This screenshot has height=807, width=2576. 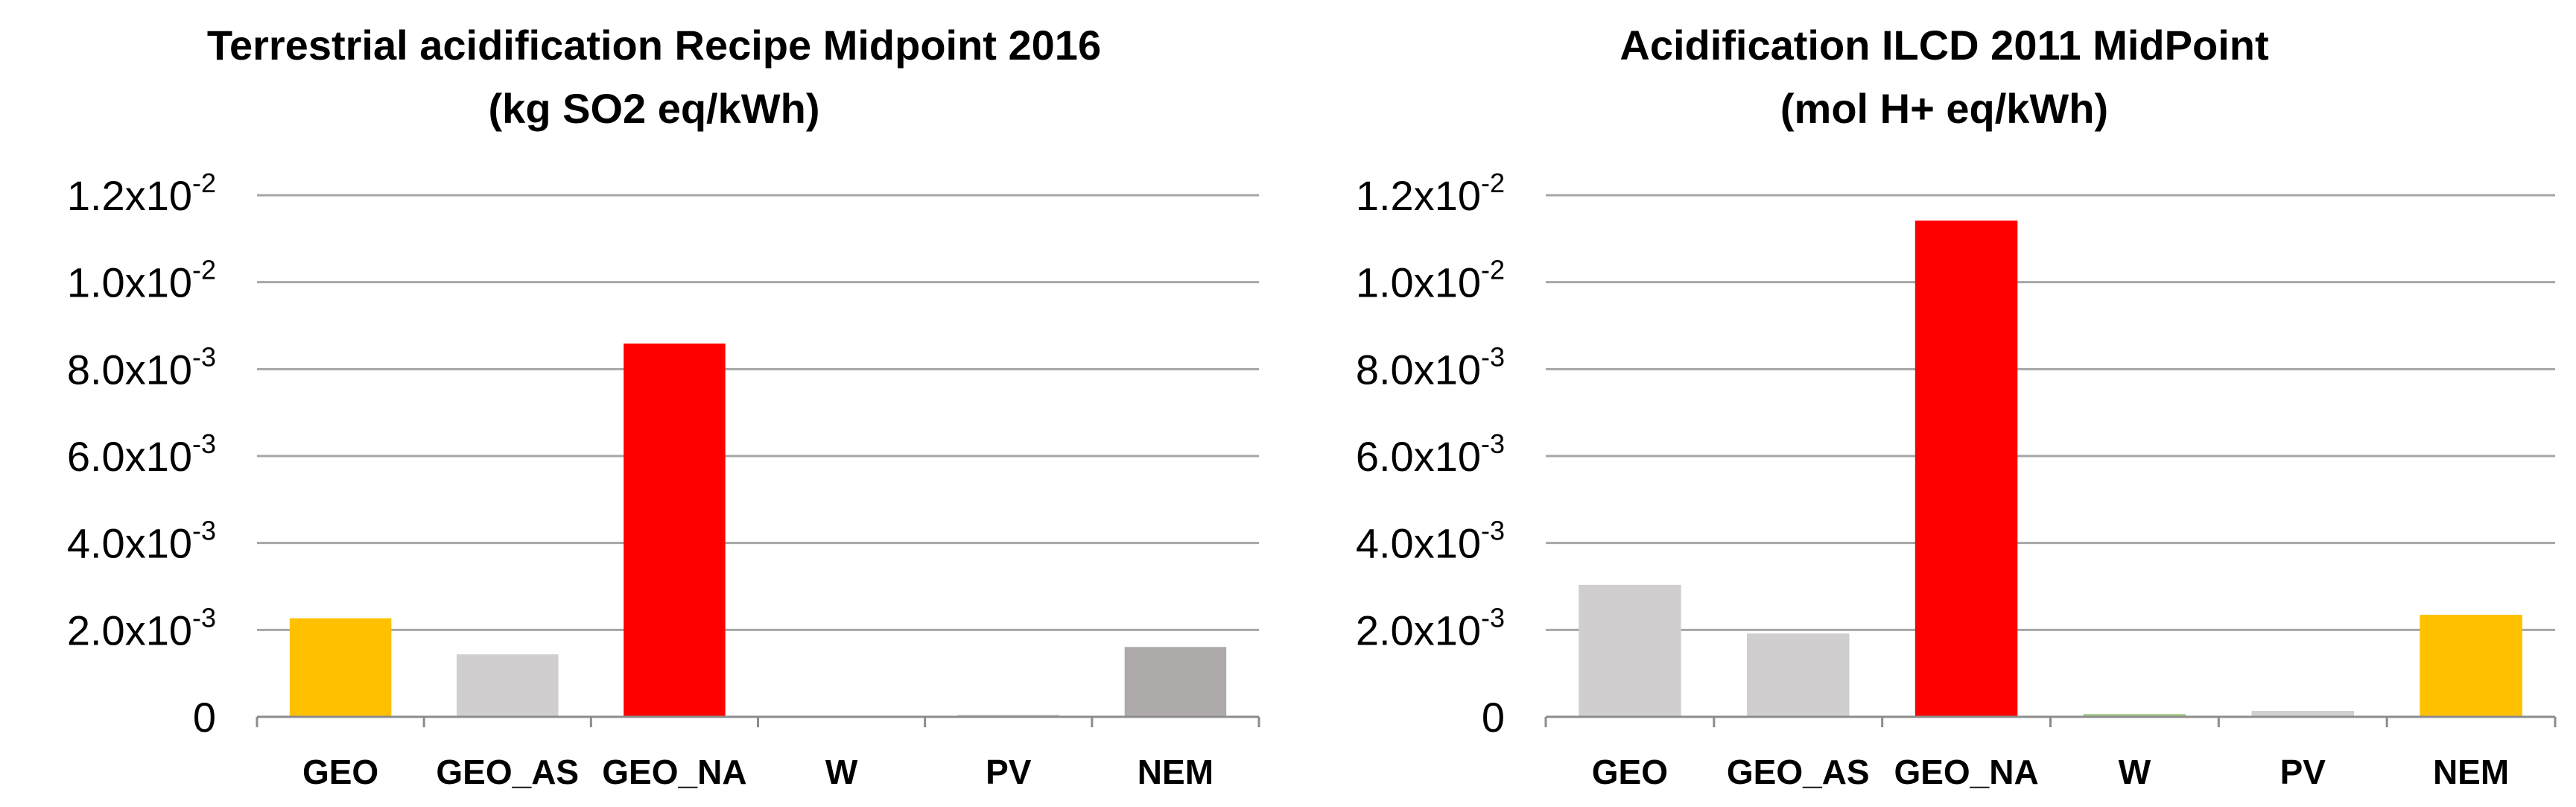 I want to click on chart-subtitle: (kg SO2 eq/kWh), so click(x=655, y=108).